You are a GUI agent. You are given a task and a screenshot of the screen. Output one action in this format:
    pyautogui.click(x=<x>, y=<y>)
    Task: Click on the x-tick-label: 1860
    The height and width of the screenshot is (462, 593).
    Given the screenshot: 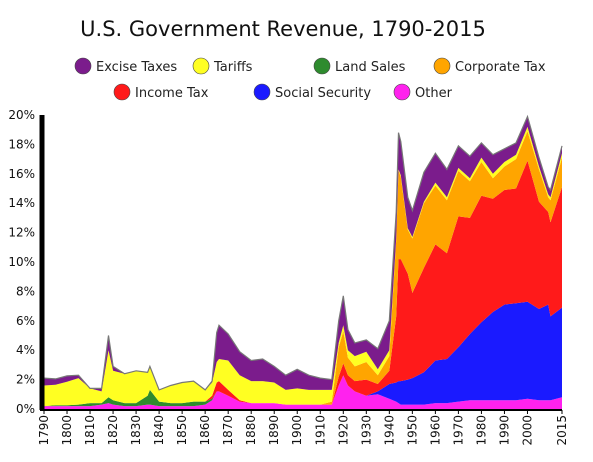 What is the action you would take?
    pyautogui.click(x=205, y=430)
    